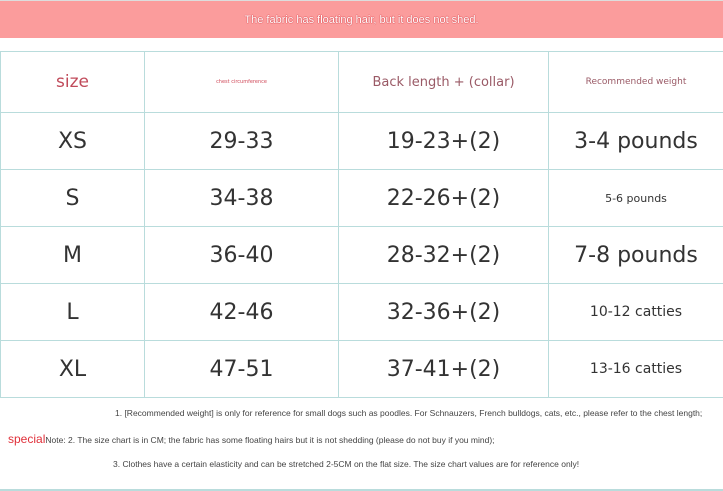 This screenshot has width=723, height=491. Describe the element at coordinates (443, 312) in the screenshot. I see `cell-back: 32-36+(2)` at that location.